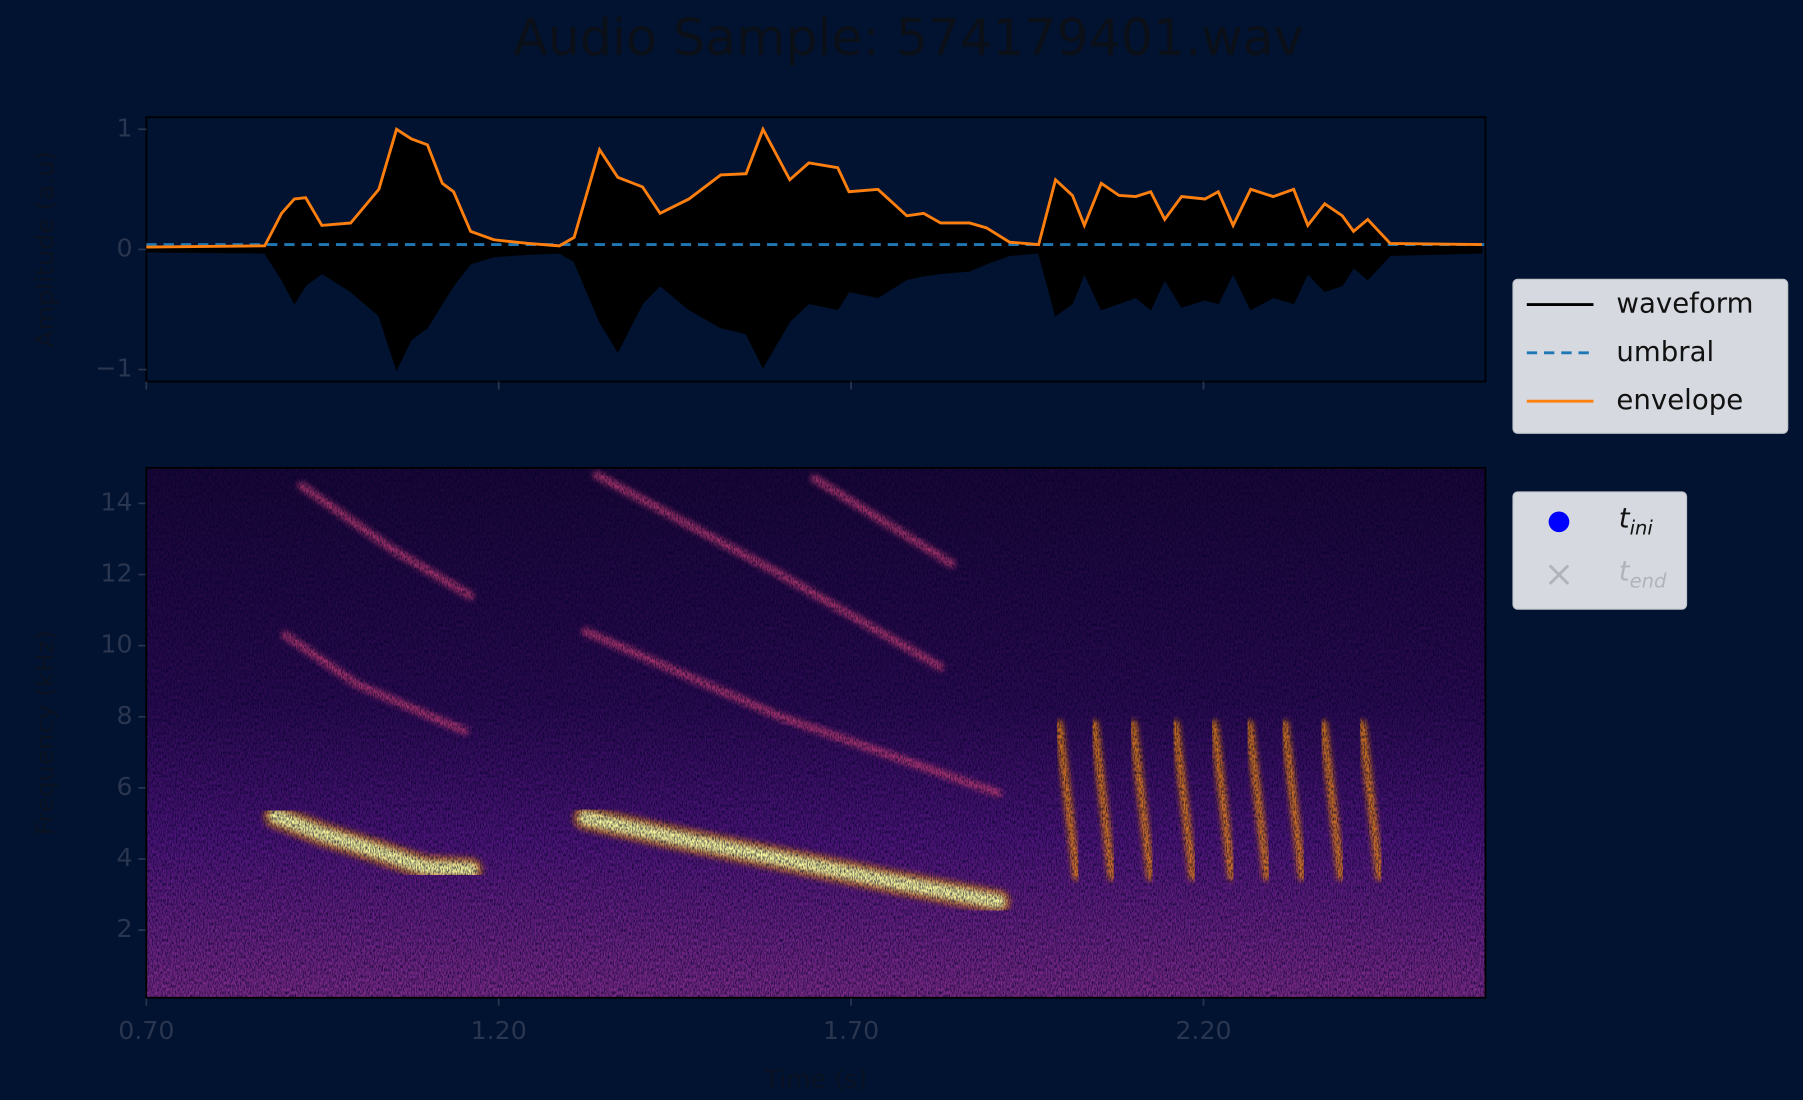 The image size is (1803, 1100). What do you see at coordinates (1684, 303) in the screenshot?
I see `legend-label: waveform` at bounding box center [1684, 303].